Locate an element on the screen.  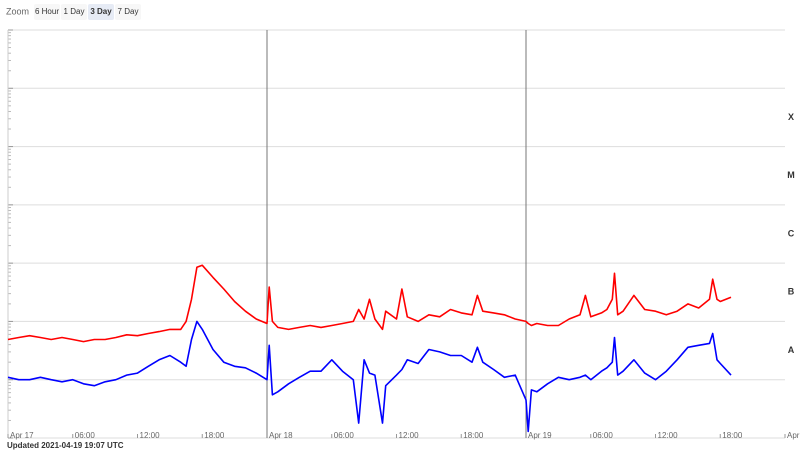
flare-class-label: B is located at coordinates (791, 292).